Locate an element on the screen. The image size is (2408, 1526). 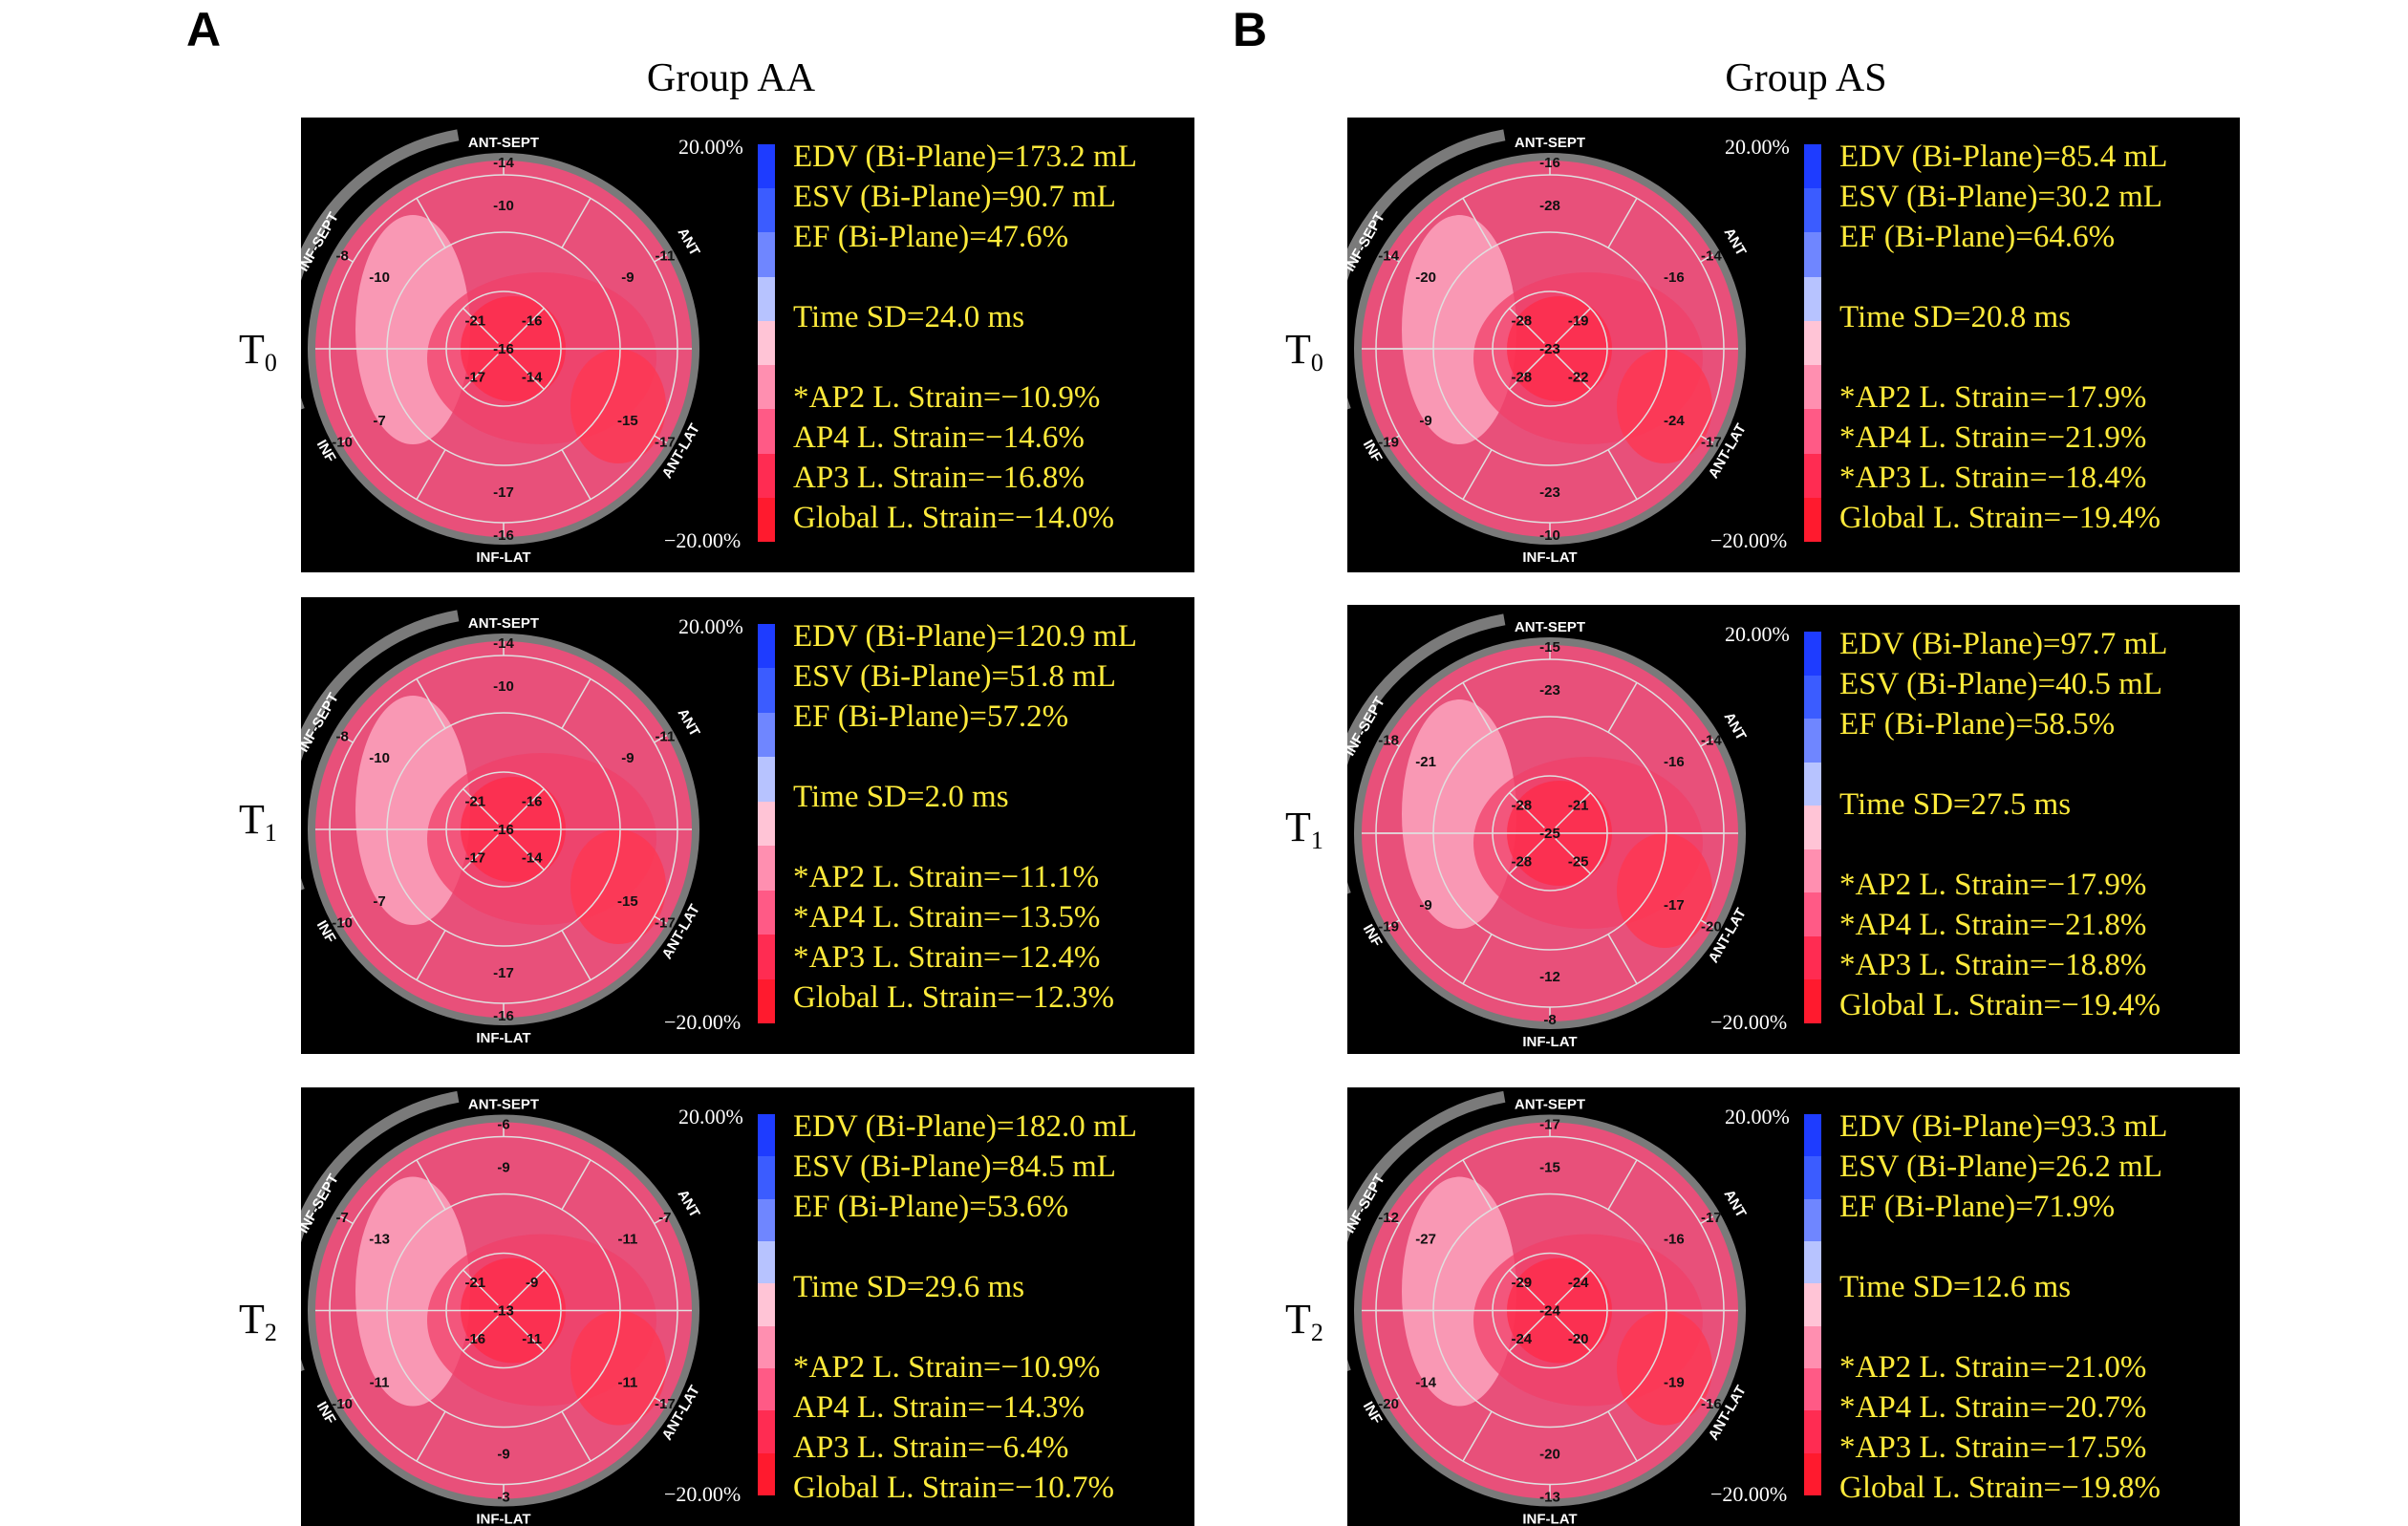
segment-value-b6: -18 is located at coordinates (1389, 741).